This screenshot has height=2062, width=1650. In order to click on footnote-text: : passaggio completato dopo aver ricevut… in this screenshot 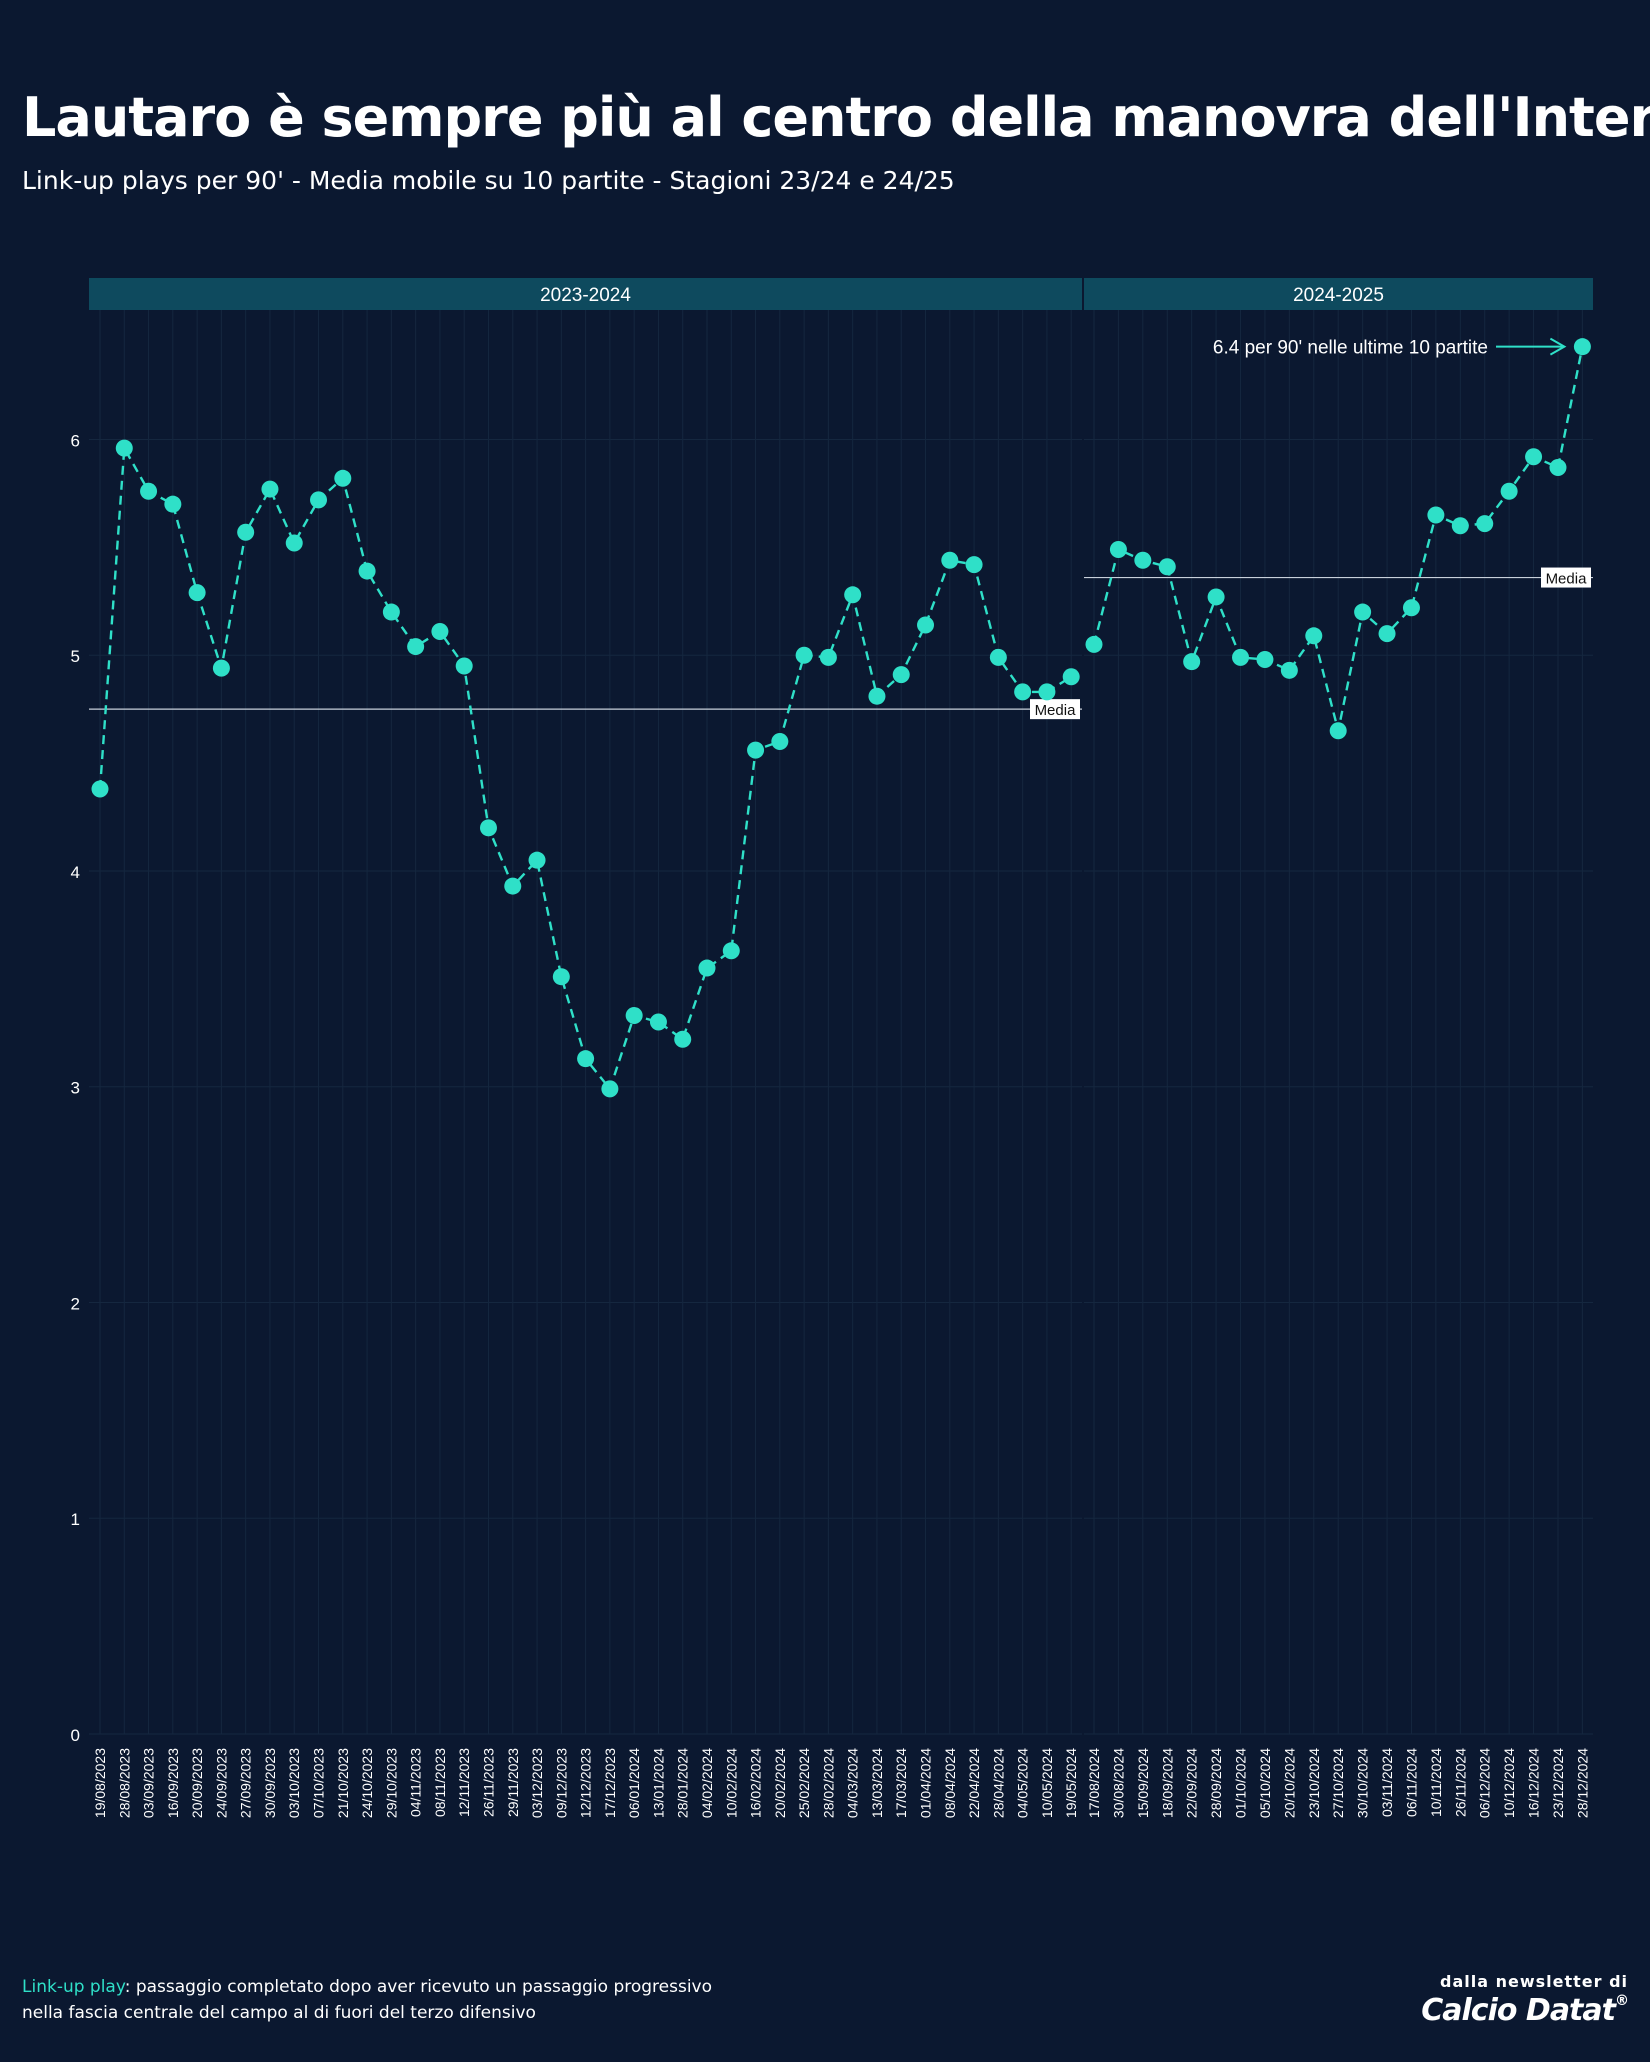, I will do `click(367, 2000)`.